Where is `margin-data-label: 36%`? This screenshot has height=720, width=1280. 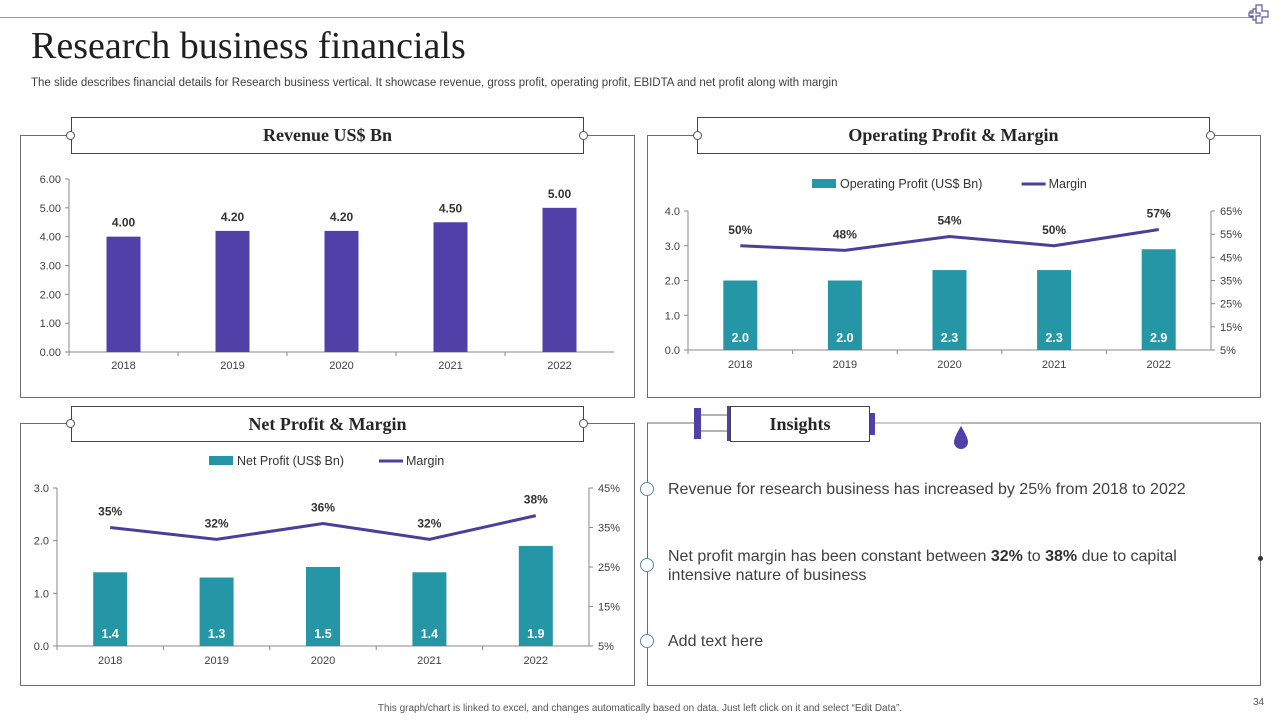 margin-data-label: 36% is located at coordinates (323, 508).